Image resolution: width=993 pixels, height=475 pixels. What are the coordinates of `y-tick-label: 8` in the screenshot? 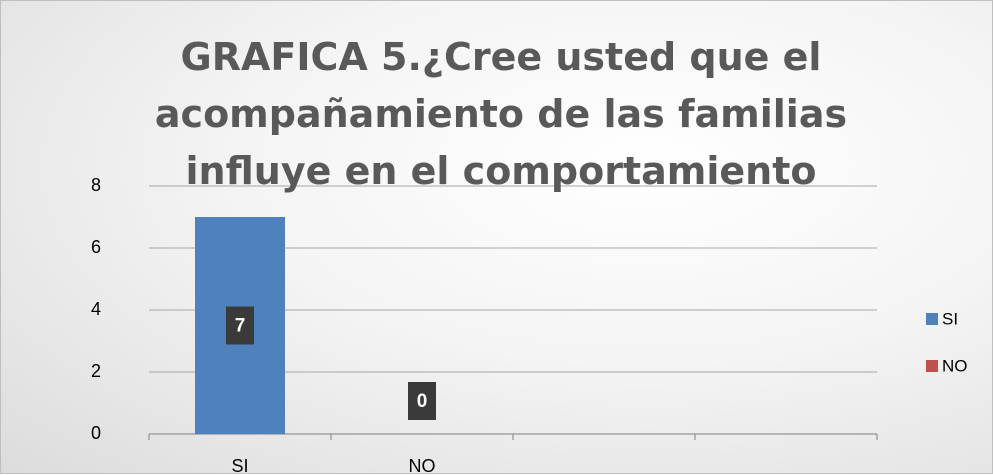 It's located at (96, 185).